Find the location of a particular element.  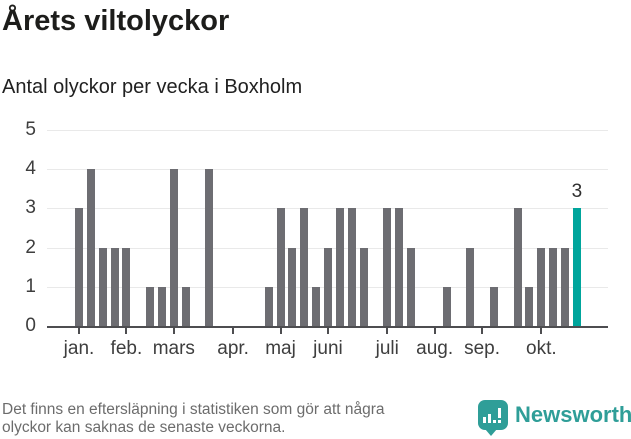

x-axis-label: sep. is located at coordinates (482, 348).